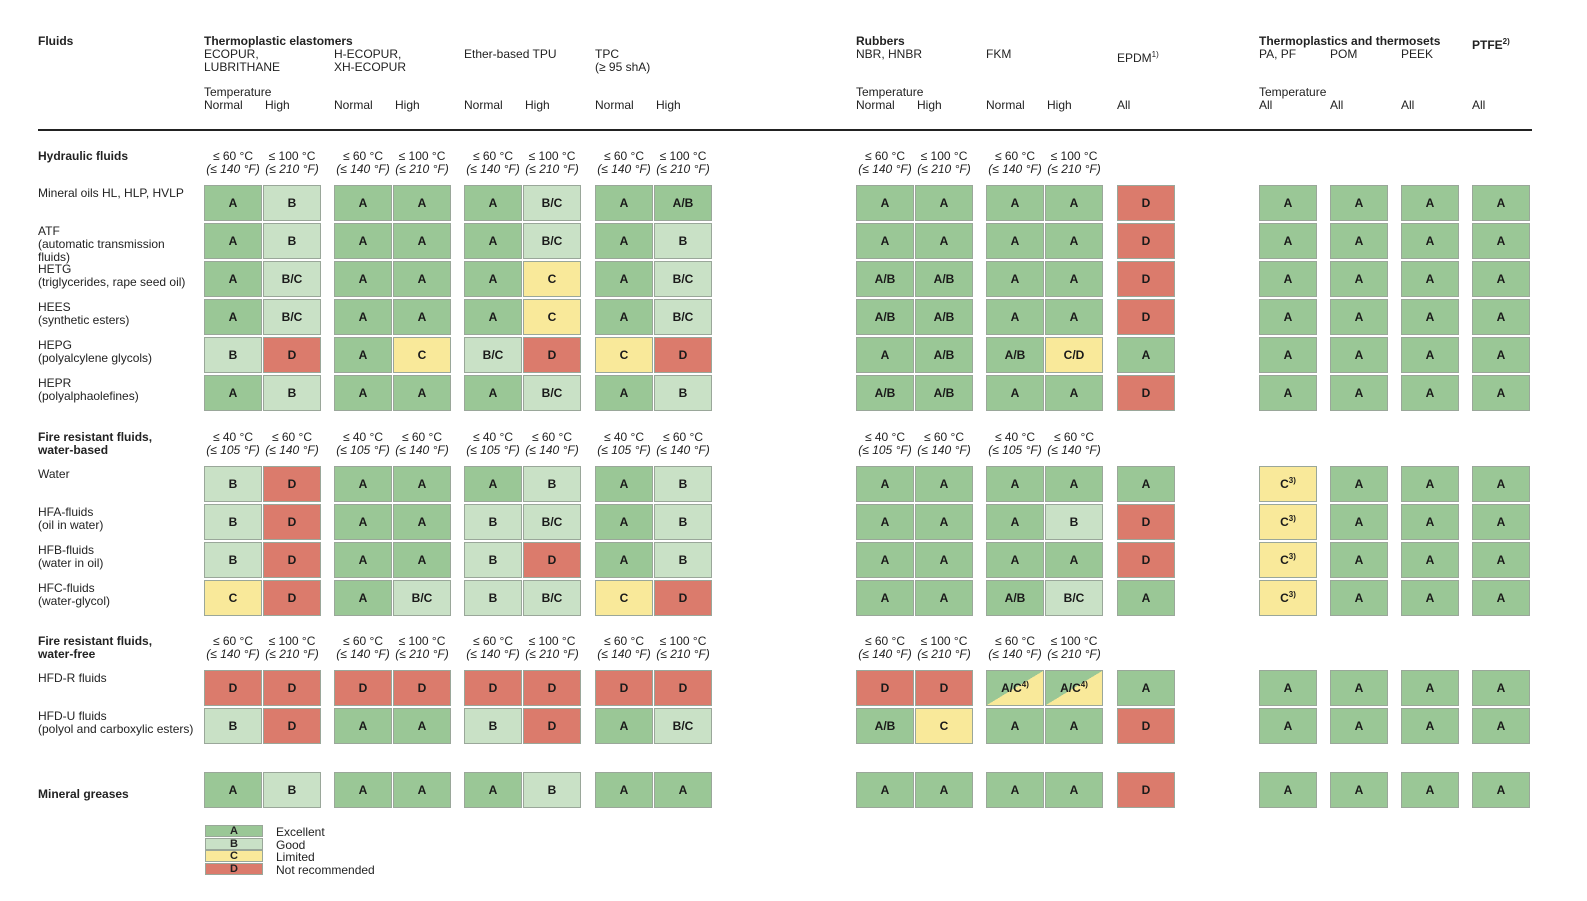 This screenshot has width=1587, height=901. What do you see at coordinates (785, 130) in the screenshot?
I see `header-rule` at bounding box center [785, 130].